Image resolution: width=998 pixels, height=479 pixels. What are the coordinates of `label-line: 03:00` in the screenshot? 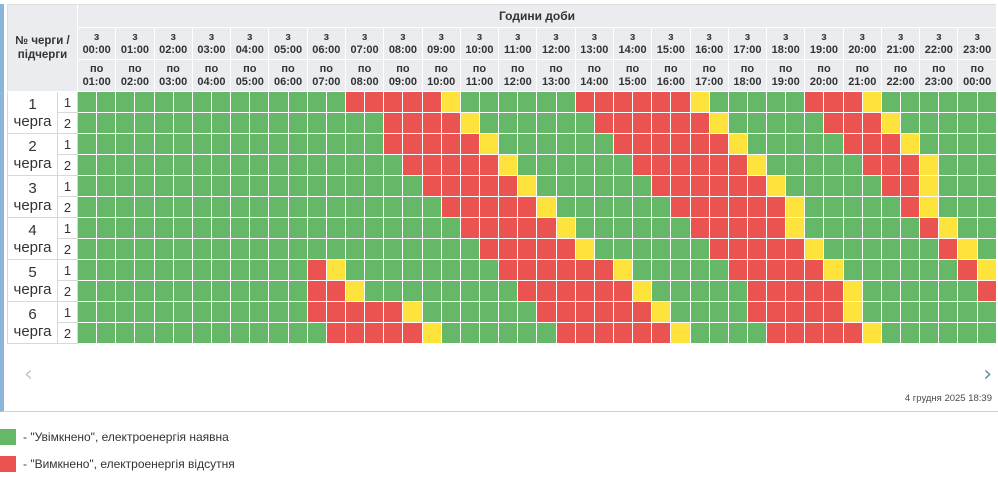 It's located at (211, 49).